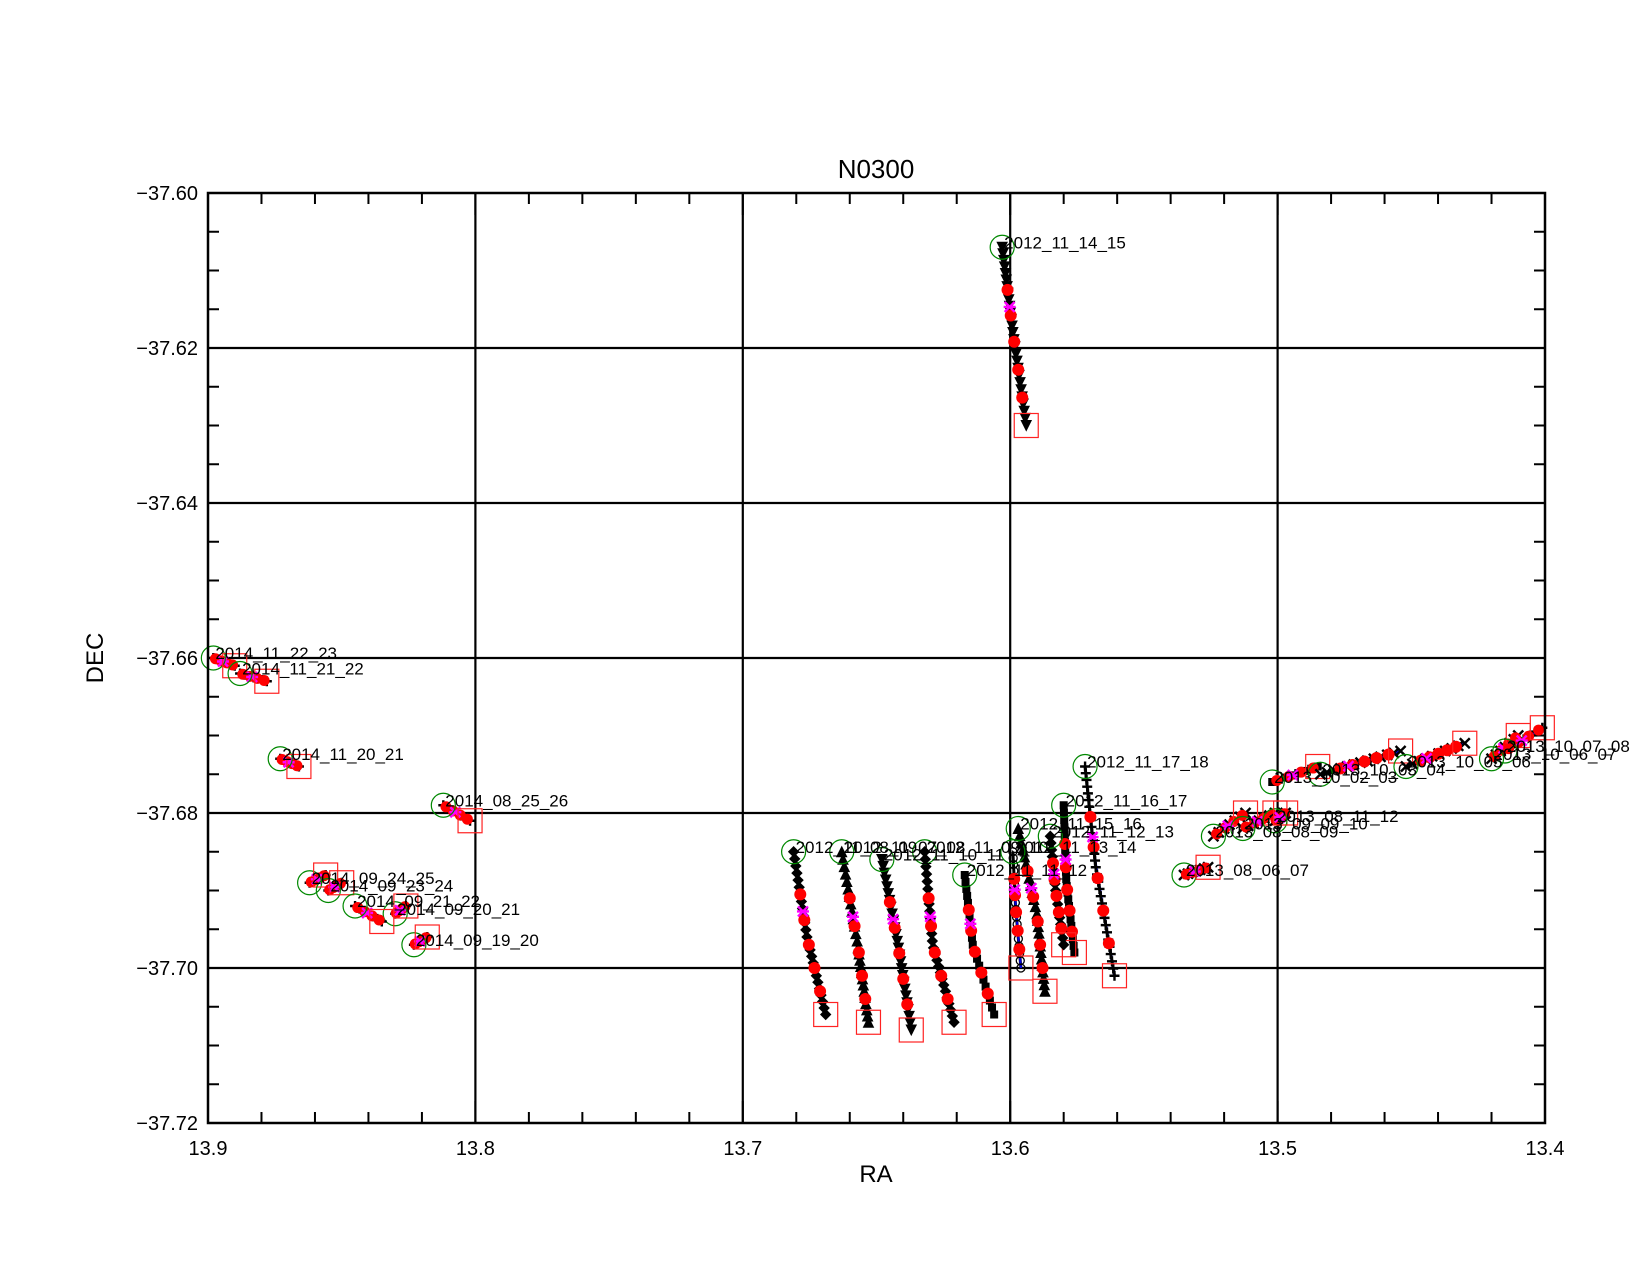  What do you see at coordinates (167, 659) in the screenshot?
I see `y-tick-label: −37.66` at bounding box center [167, 659].